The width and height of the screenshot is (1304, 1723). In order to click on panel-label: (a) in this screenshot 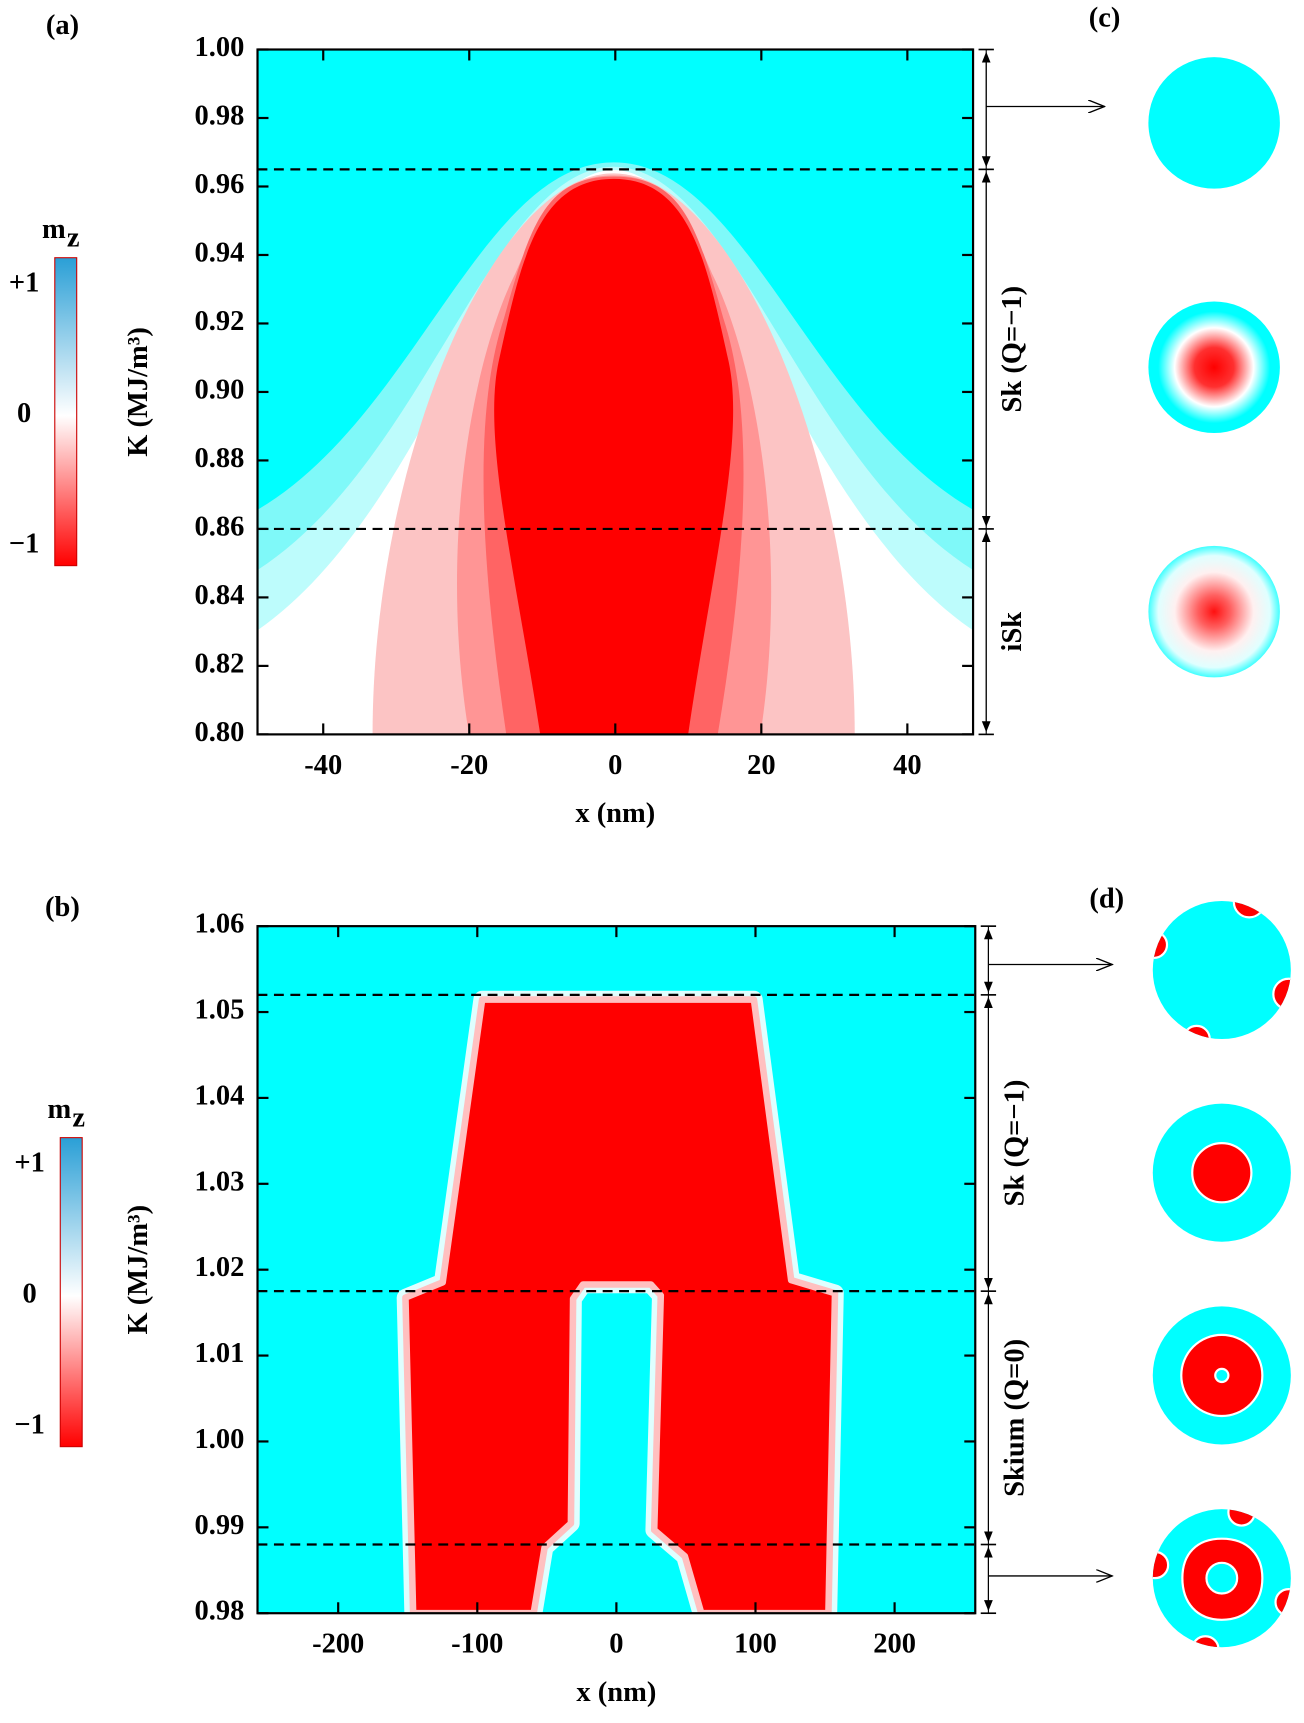, I will do `click(62, 25)`.